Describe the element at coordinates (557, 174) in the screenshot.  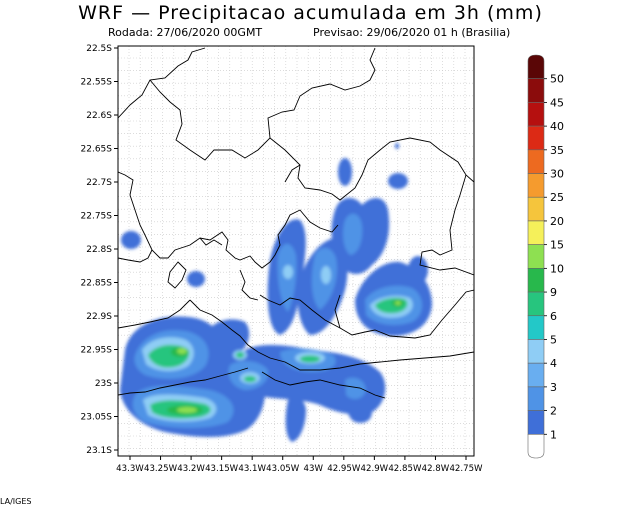
I see `legend-level-label: 30` at that location.